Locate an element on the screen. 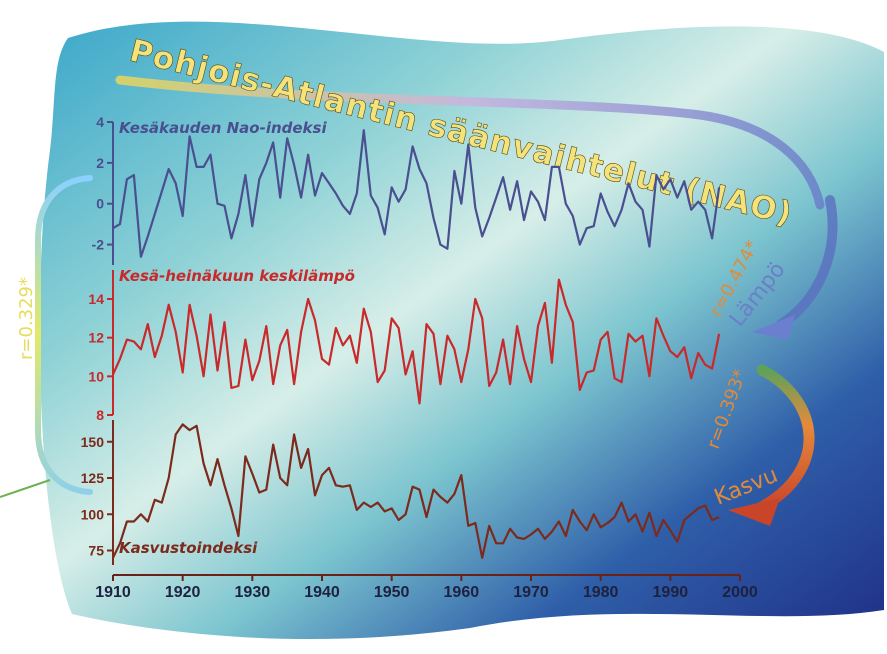  x-tick-label: 1990 is located at coordinates (671, 592).